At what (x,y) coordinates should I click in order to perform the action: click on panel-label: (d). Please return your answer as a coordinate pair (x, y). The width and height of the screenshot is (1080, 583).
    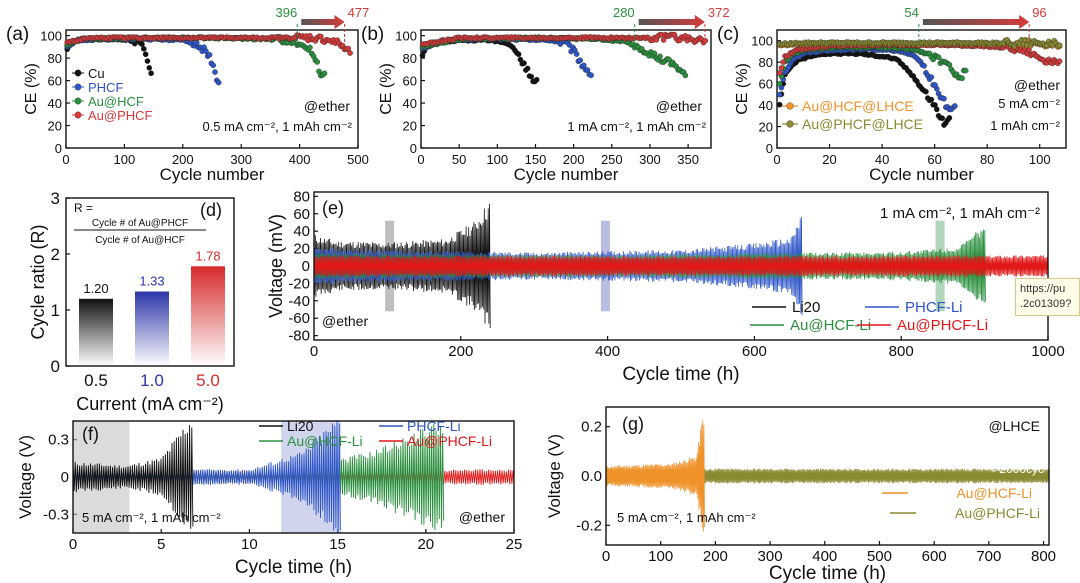
    Looking at the image, I should click on (211, 210).